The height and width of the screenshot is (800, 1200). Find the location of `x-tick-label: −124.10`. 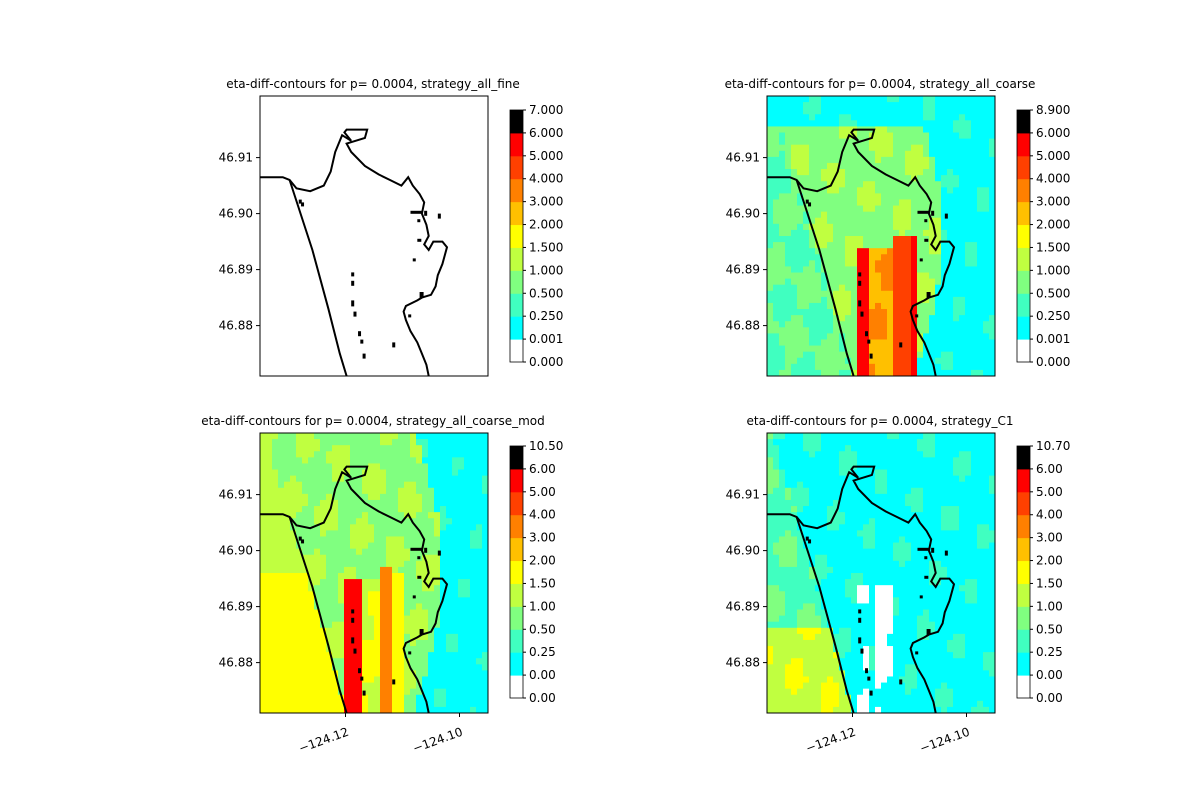

x-tick-label: −124.10 is located at coordinates (438, 740).